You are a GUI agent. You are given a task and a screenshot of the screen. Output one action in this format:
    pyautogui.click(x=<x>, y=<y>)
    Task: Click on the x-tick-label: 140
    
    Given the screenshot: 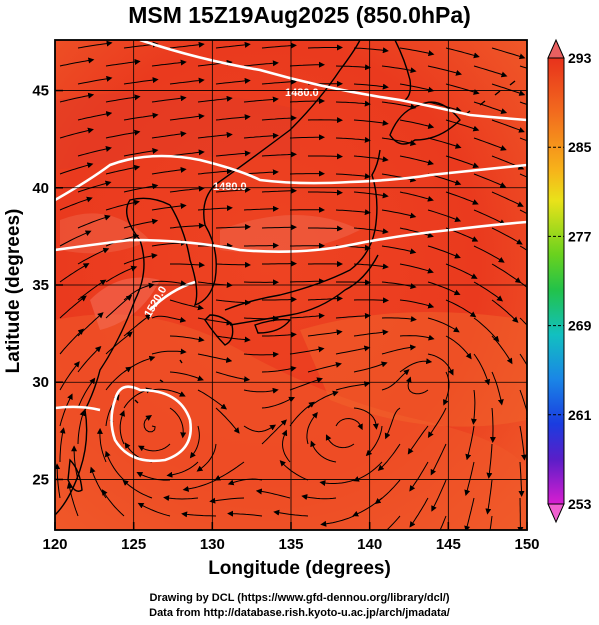 What is the action you would take?
    pyautogui.click(x=369, y=544)
    